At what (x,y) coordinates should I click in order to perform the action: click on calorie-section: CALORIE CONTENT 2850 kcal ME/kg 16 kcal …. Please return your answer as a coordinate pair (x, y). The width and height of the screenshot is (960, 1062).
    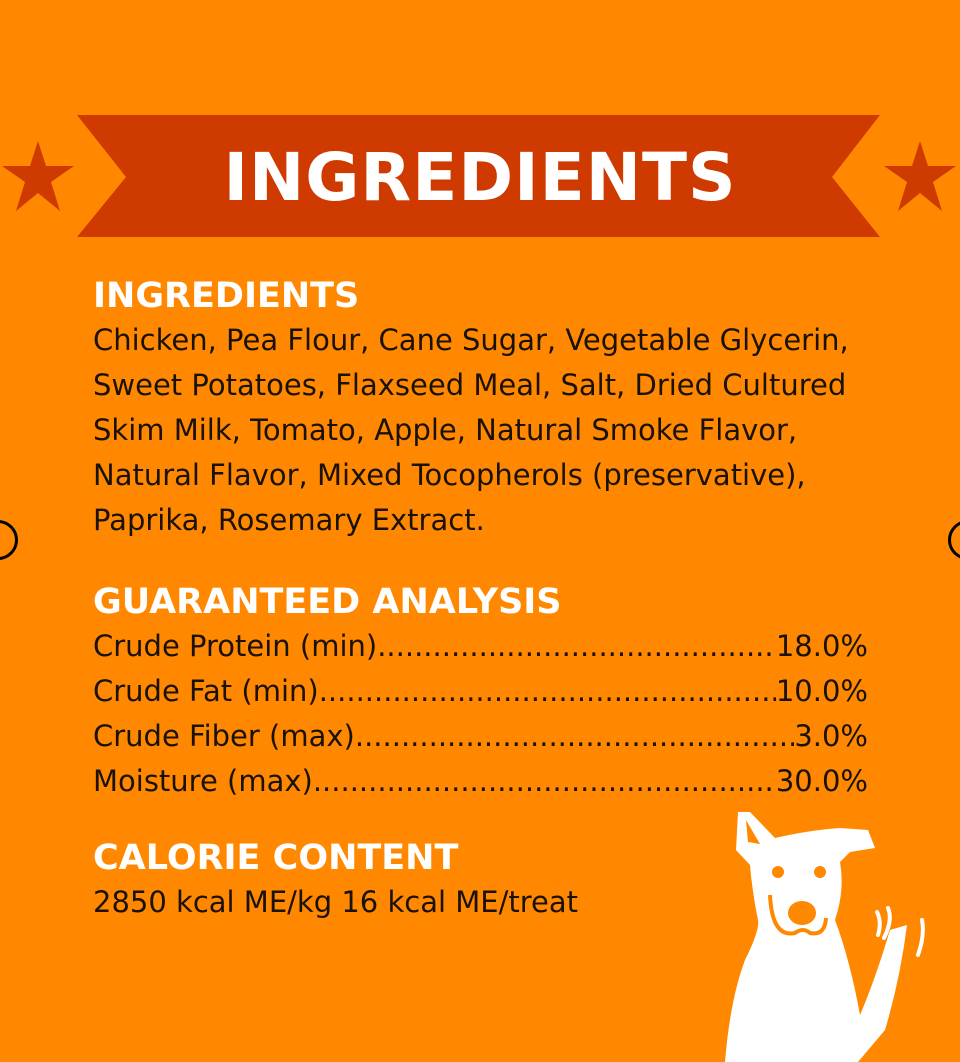
    Looking at the image, I should click on (480, 880).